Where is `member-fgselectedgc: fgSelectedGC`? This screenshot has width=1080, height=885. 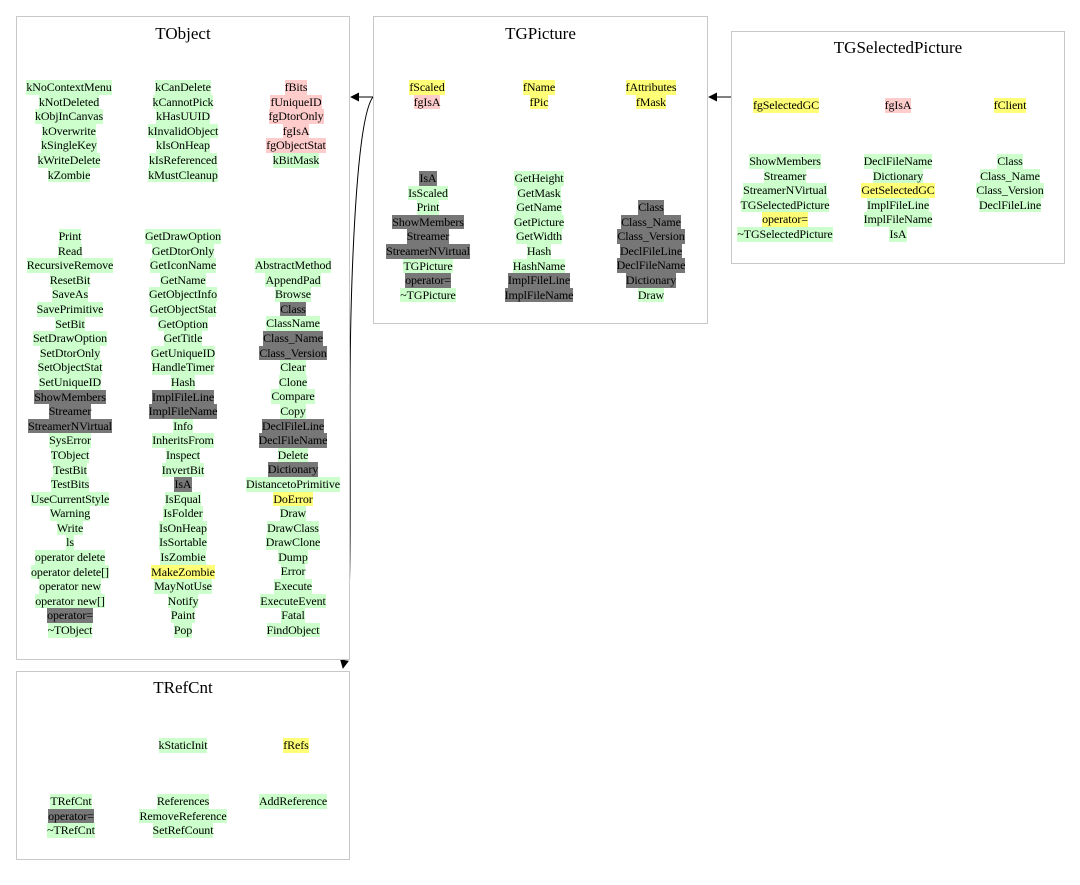
member-fgselectedgc: fgSelectedGC is located at coordinates (786, 105).